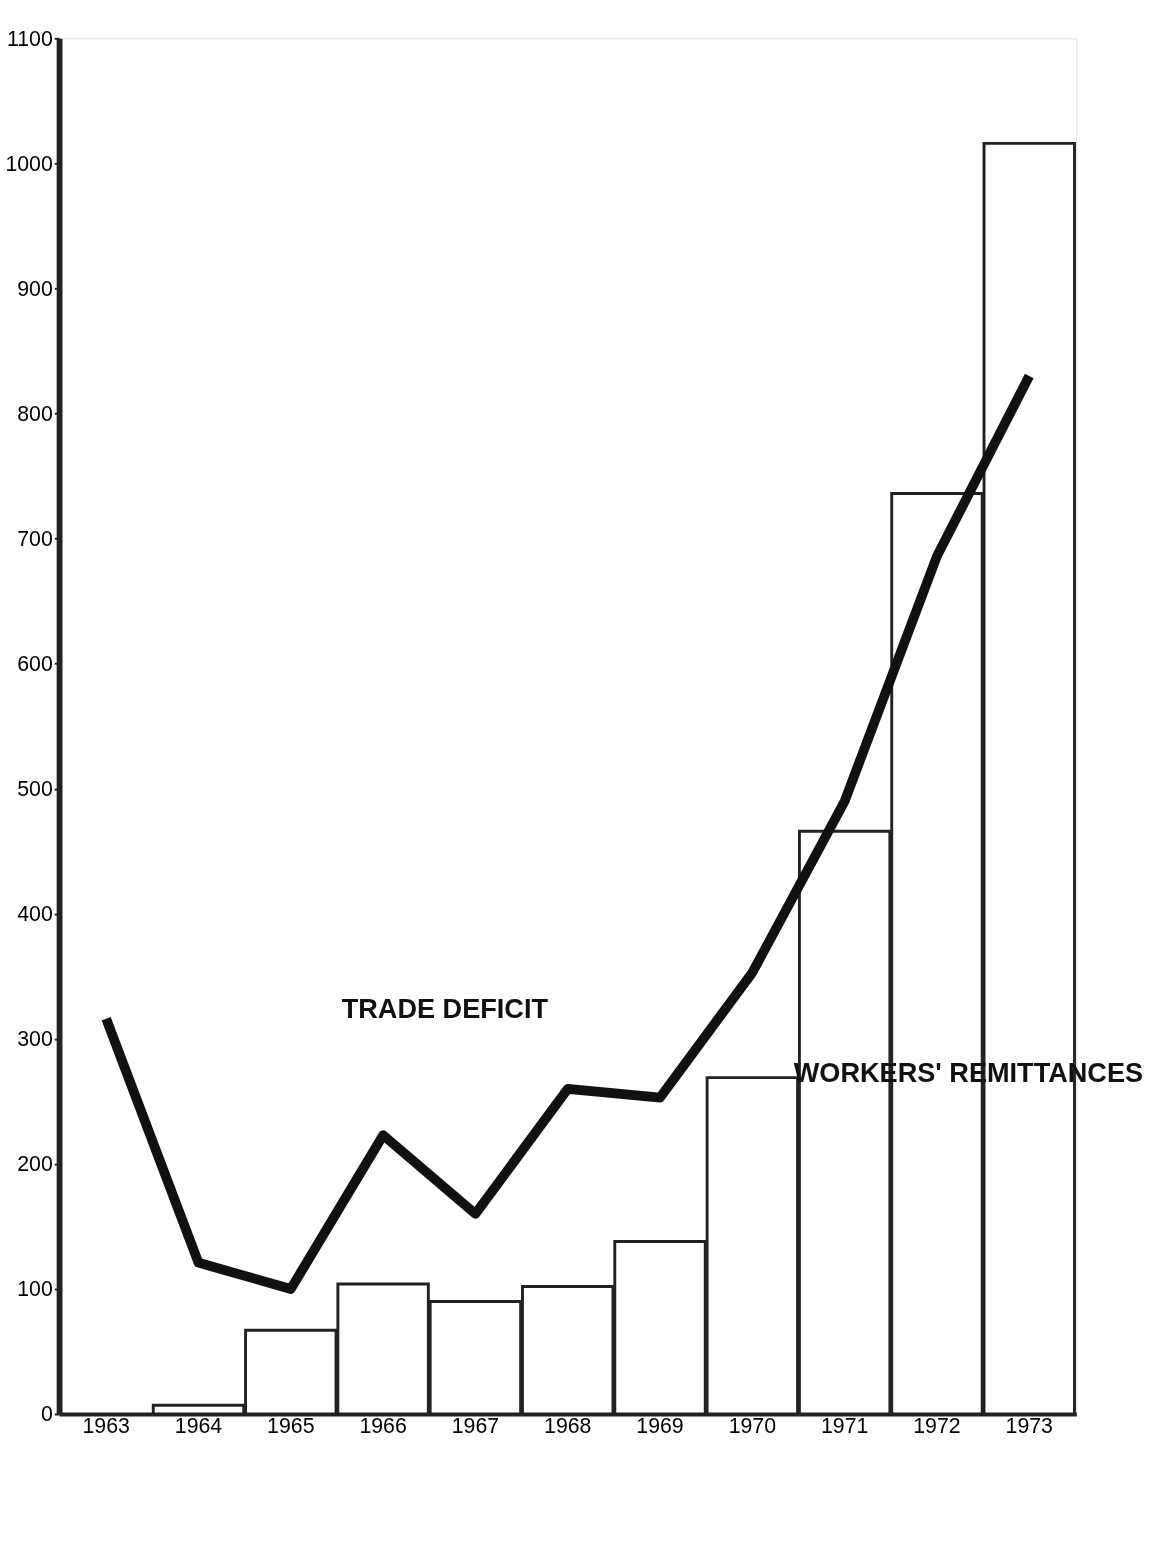 The height and width of the screenshot is (1561, 1149). Describe the element at coordinates (475, 1425) in the screenshot. I see `x-tick-label: 1967` at that location.